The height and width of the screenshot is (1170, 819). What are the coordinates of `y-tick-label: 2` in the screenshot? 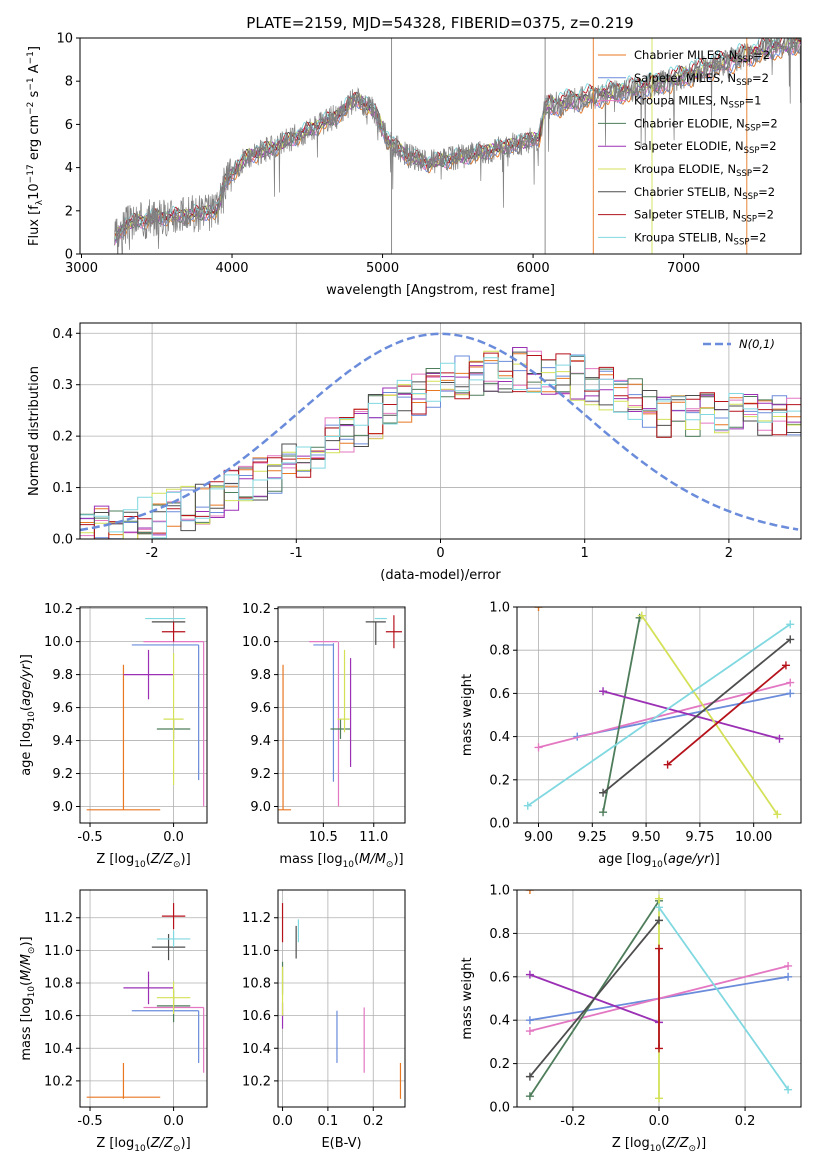 It's located at (69, 211).